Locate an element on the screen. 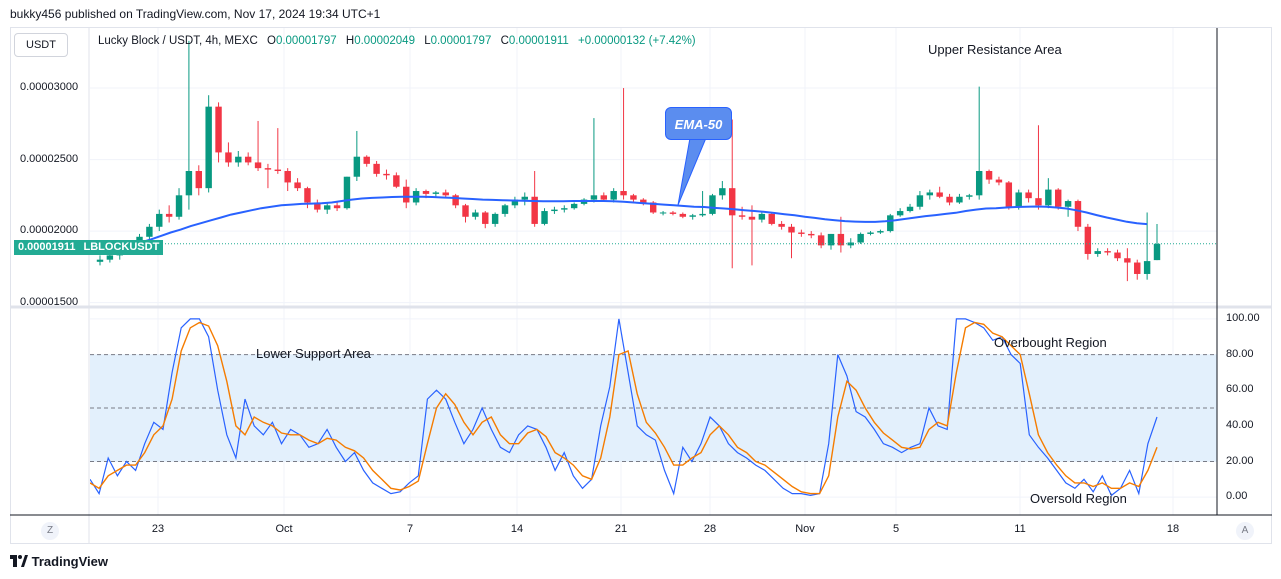 The height and width of the screenshot is (579, 1281). time-tick-label: 14 is located at coordinates (517, 529).